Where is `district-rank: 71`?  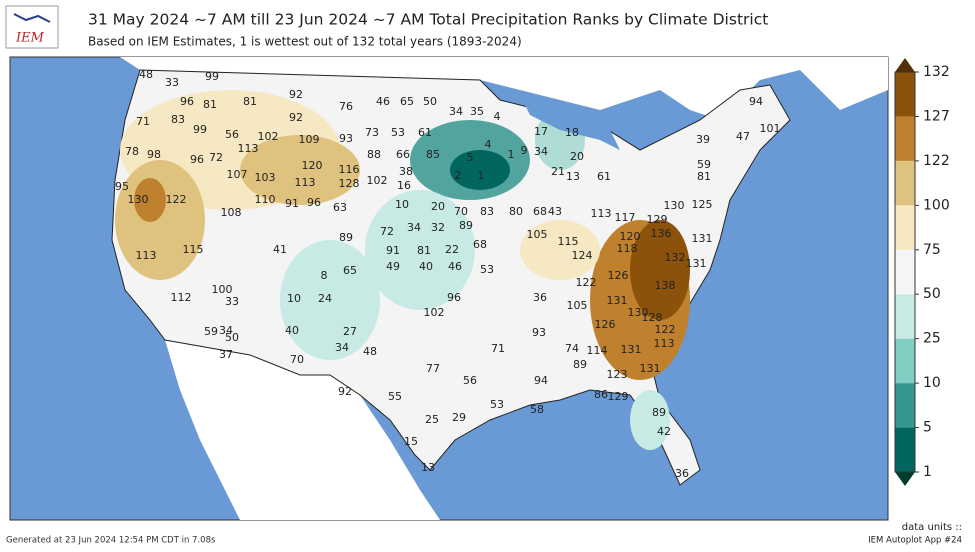 district-rank: 71 is located at coordinates (143, 121).